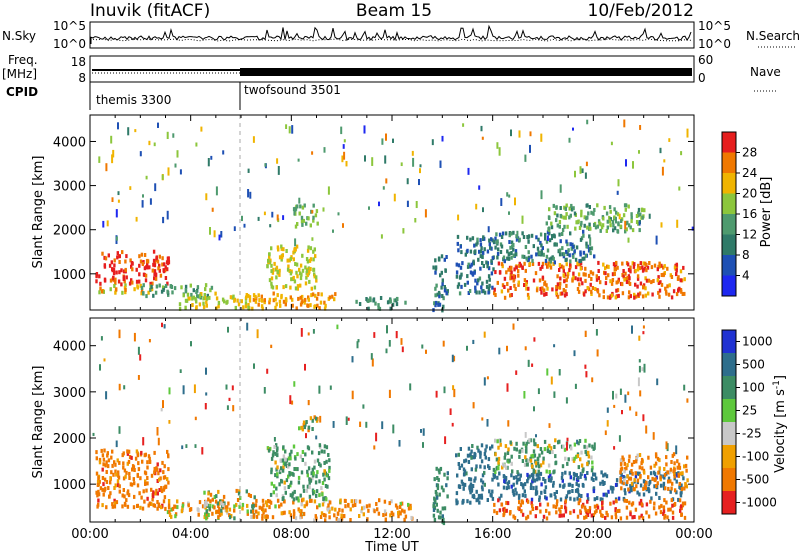 The image size is (800, 554). What do you see at coordinates (78, 62) in the screenshot?
I see `freq-tick-top: 18` at bounding box center [78, 62].